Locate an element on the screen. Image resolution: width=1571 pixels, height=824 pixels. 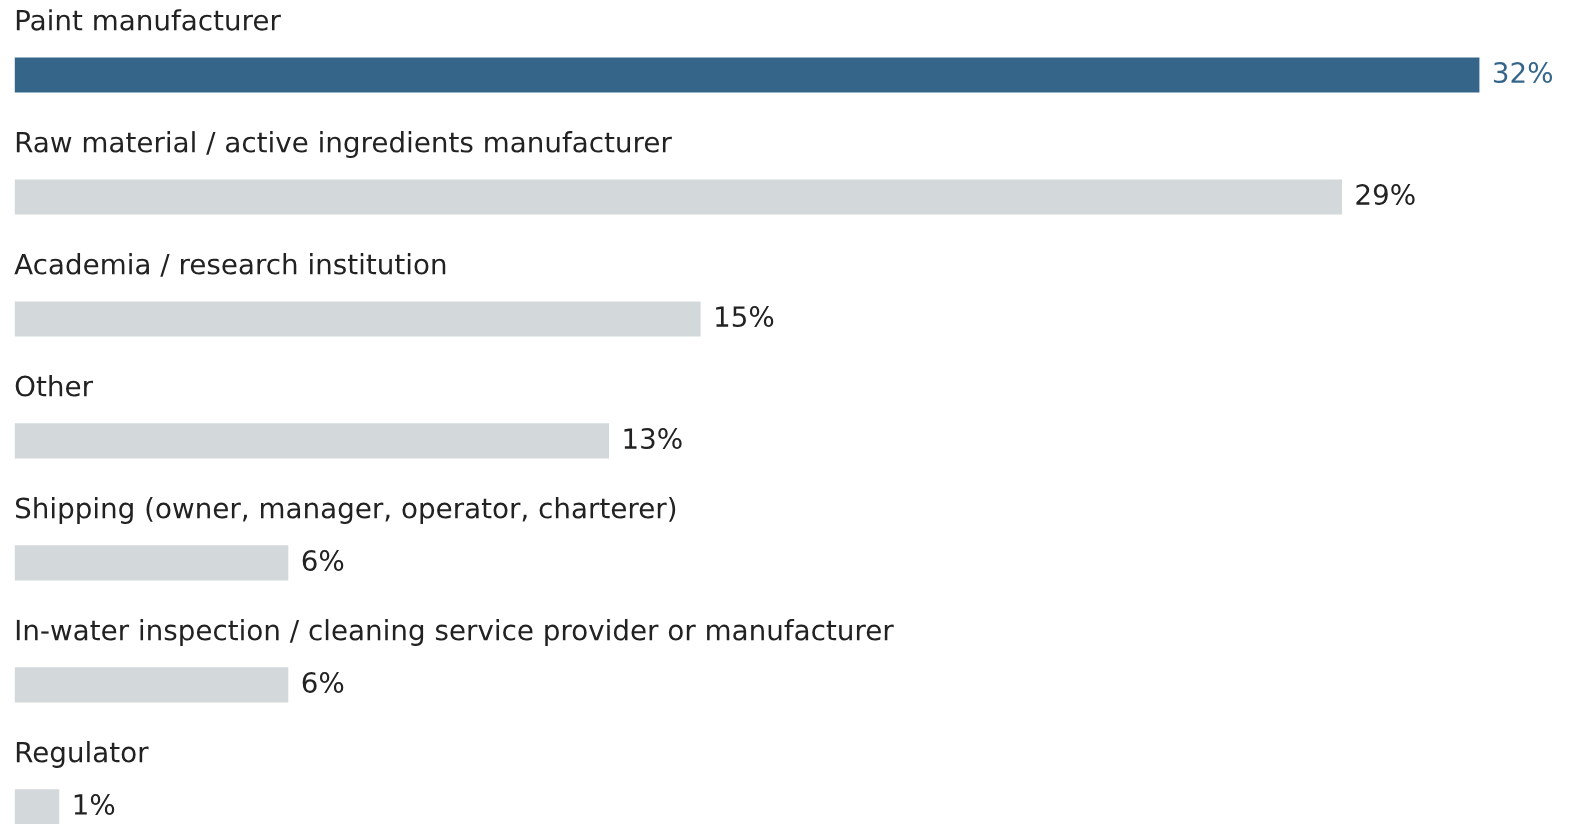
y-tick-label: In-water inspection / cleaning service provider or manufacturer is located at coordinates (455, 632).